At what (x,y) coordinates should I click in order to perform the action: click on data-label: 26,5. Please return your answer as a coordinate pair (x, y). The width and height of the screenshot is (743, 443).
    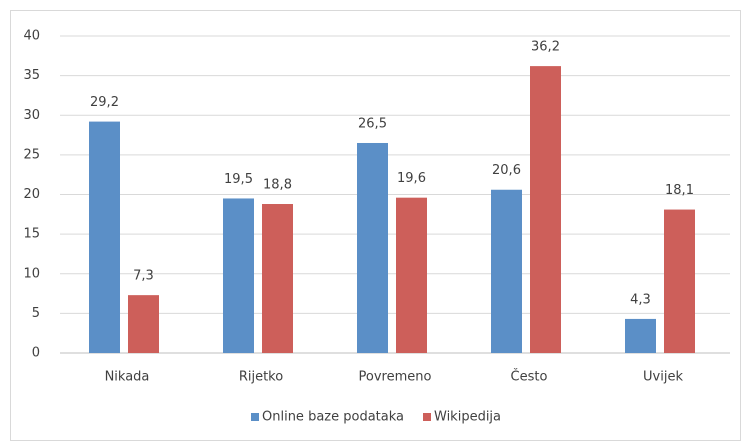
    Looking at the image, I should click on (372, 123).